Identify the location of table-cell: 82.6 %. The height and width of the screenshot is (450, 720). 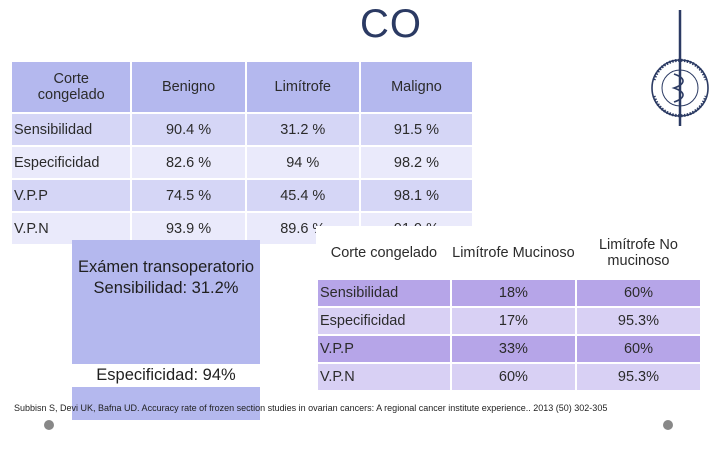
(188, 162).